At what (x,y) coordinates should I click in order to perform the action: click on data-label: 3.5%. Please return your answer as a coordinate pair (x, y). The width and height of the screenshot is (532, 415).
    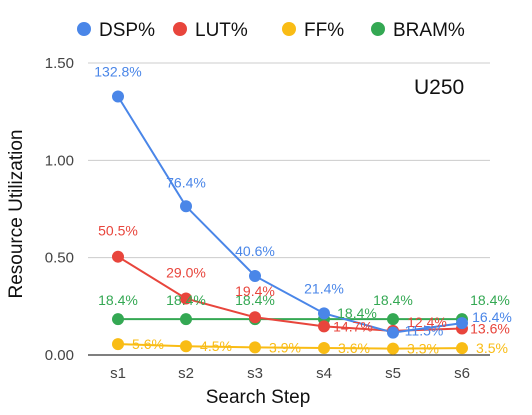
    Looking at the image, I should click on (492, 348).